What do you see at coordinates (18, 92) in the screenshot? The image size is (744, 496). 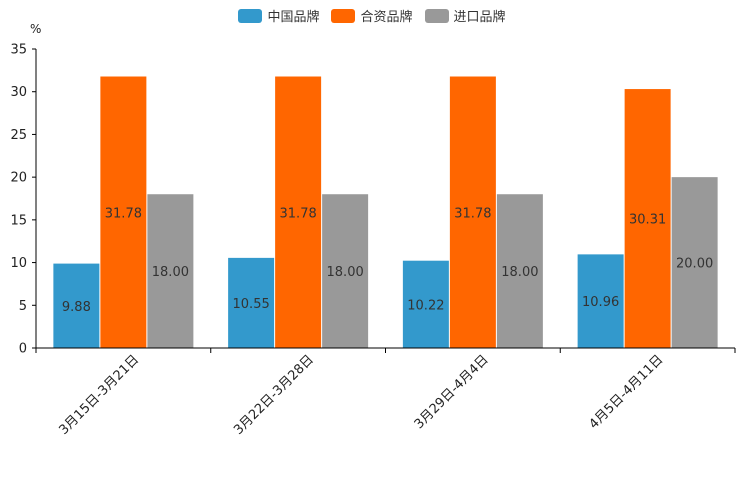 I see `y-tick-label: 30` at bounding box center [18, 92].